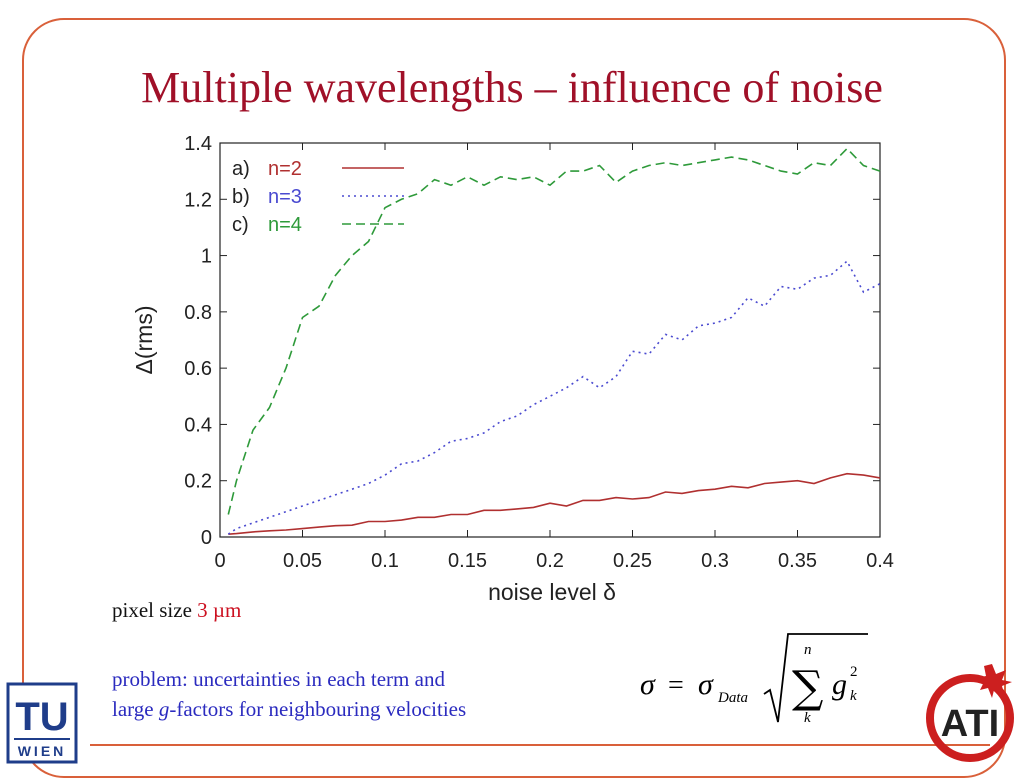 The height and width of the screenshot is (778, 1024). I want to click on y-tick-label: 0.8, so click(198, 313).